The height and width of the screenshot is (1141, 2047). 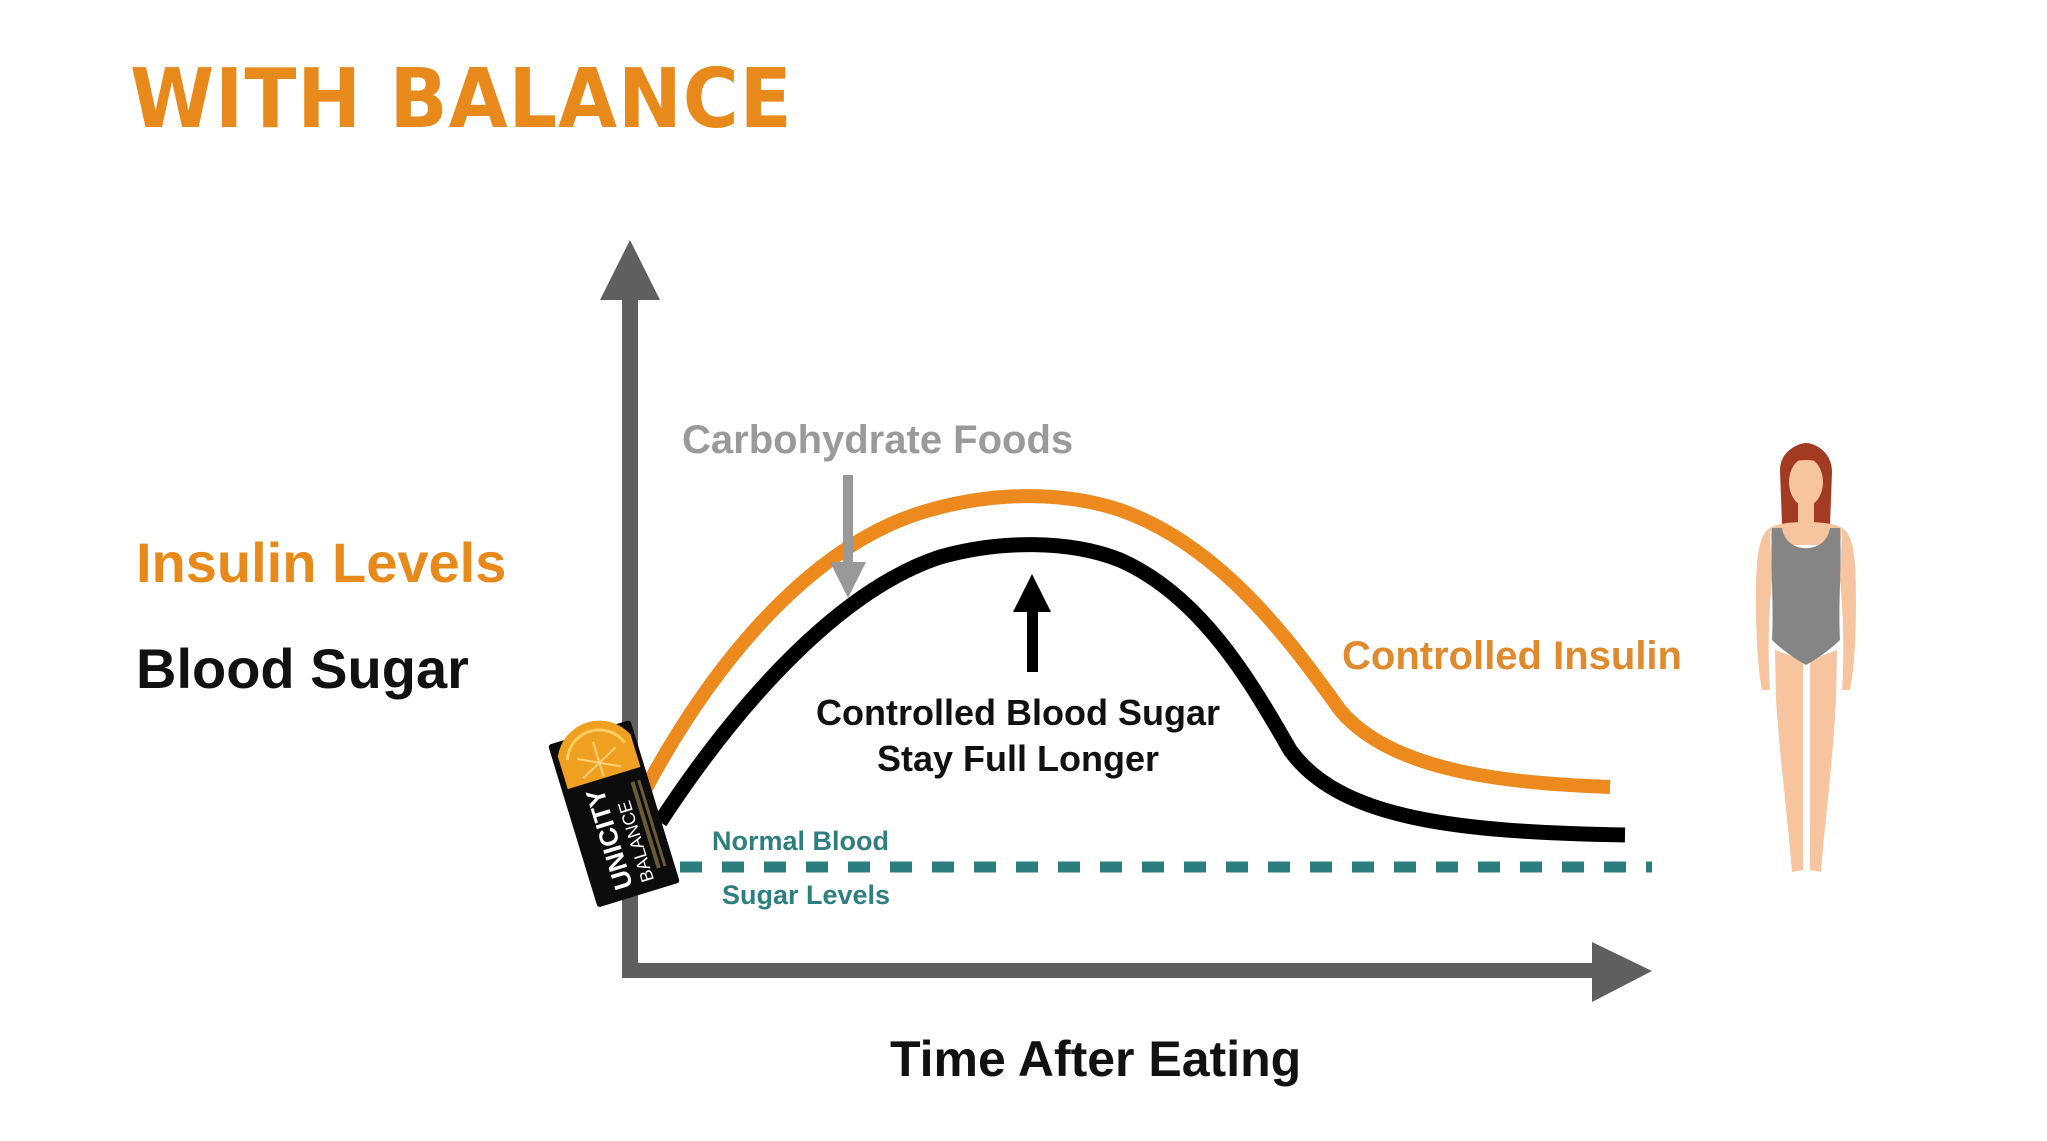 What do you see at coordinates (1124, 641) in the screenshot?
I see `insulin-curve` at bounding box center [1124, 641].